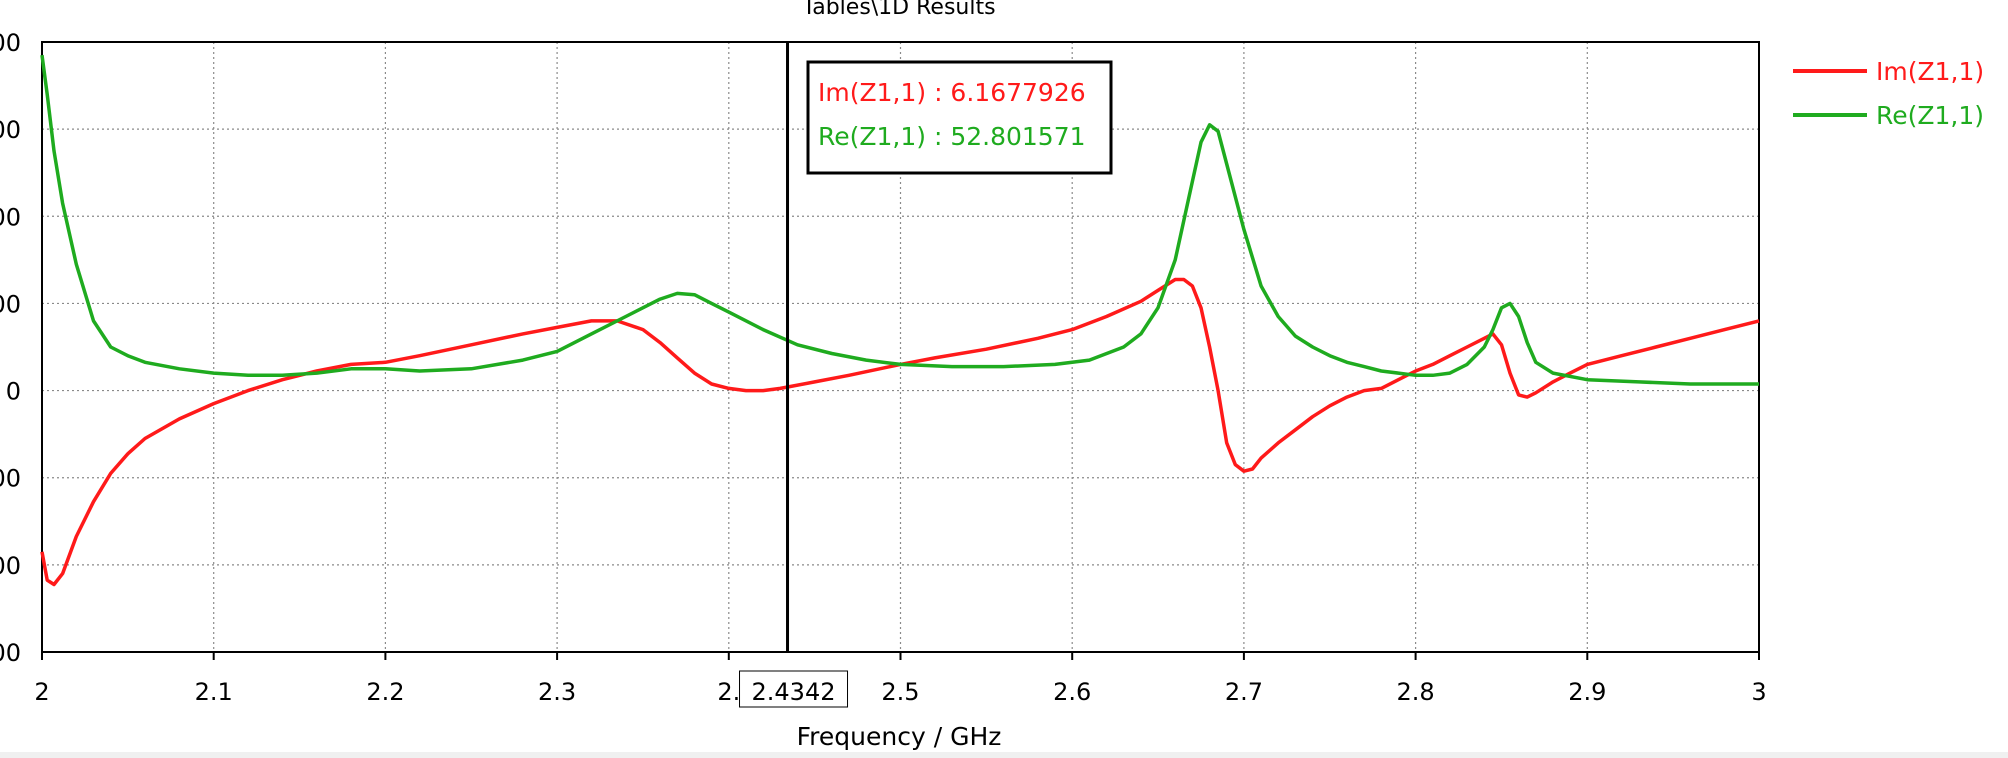 The width and height of the screenshot is (2008, 758). I want to click on x-tick-label: 2., so click(728, 692).